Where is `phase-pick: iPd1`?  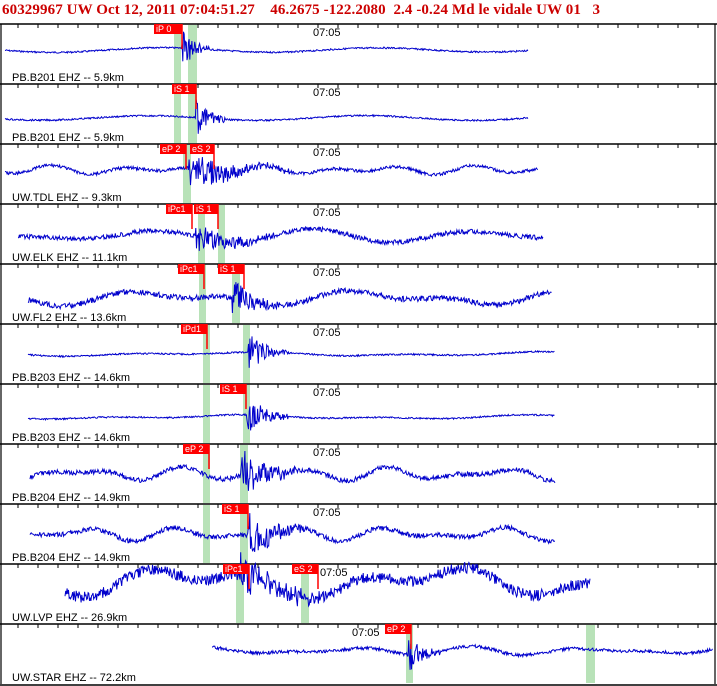 phase-pick: iPd1 is located at coordinates (194, 336).